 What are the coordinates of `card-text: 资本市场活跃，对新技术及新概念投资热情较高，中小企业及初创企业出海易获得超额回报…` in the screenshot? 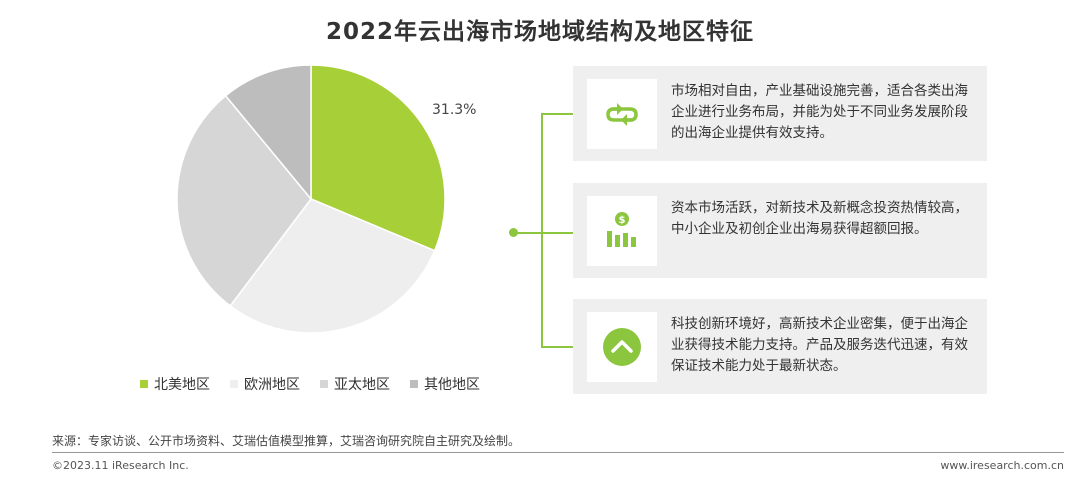 It's located at (819, 218).